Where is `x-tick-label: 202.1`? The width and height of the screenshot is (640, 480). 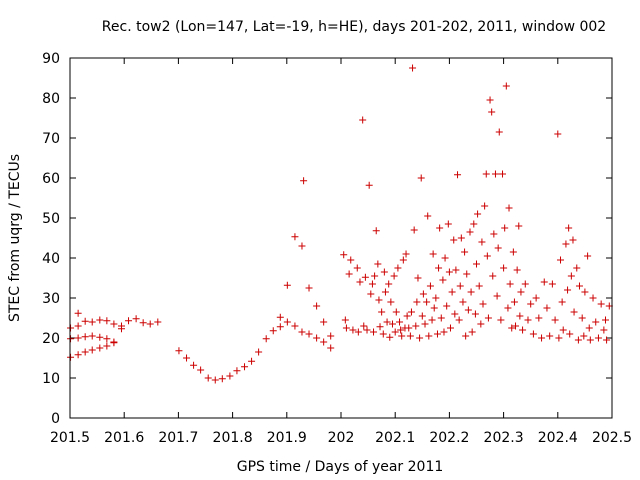
x-tick-label: 202.1 is located at coordinates (395, 438).